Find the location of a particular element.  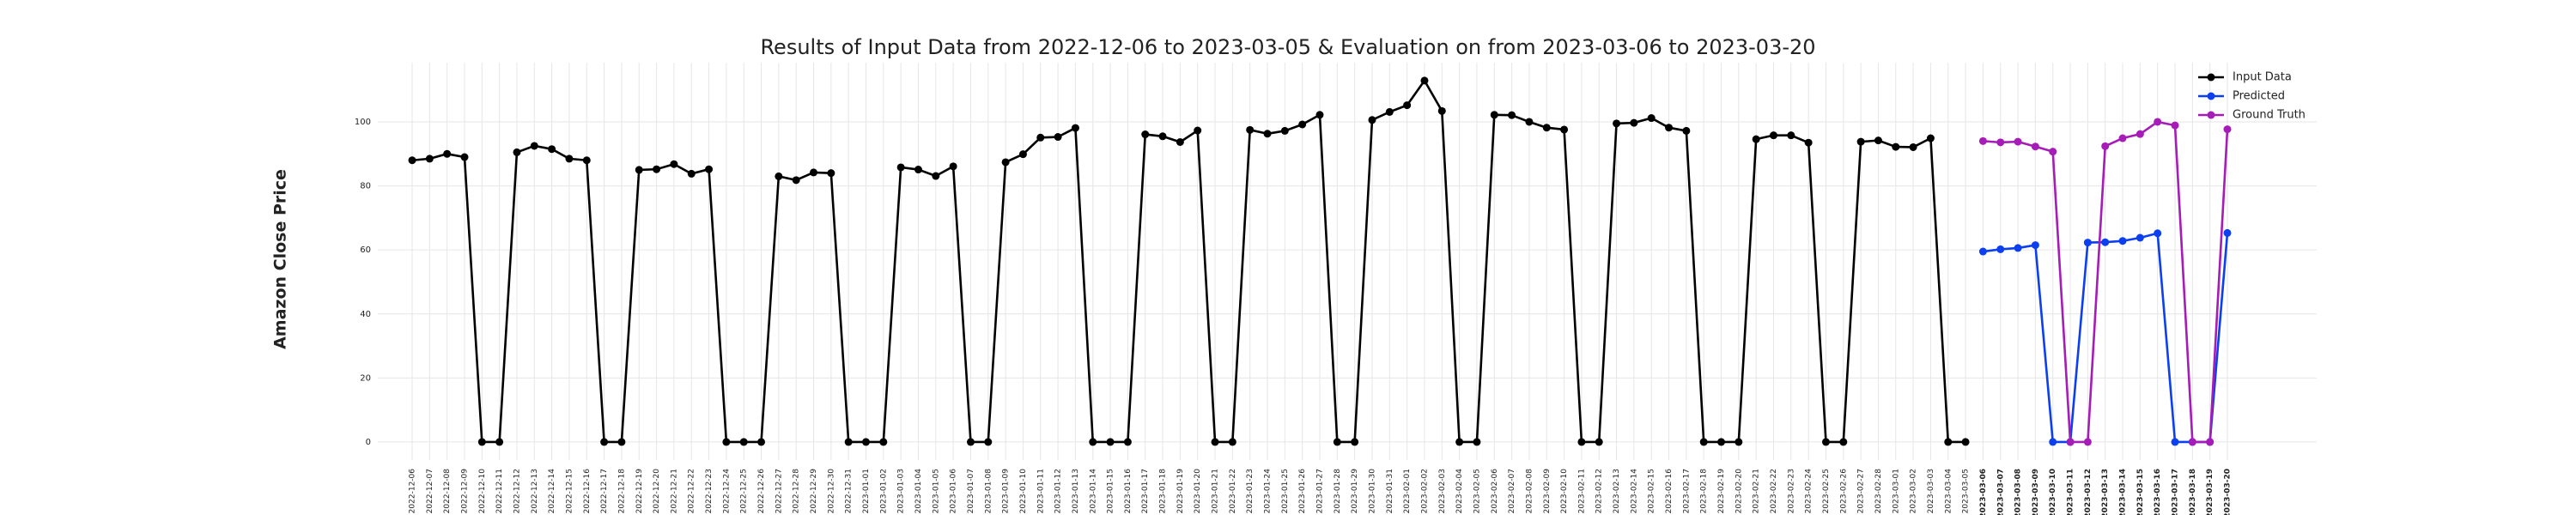

x-tick-label: 2023-01-24 is located at coordinates (1268, 491).